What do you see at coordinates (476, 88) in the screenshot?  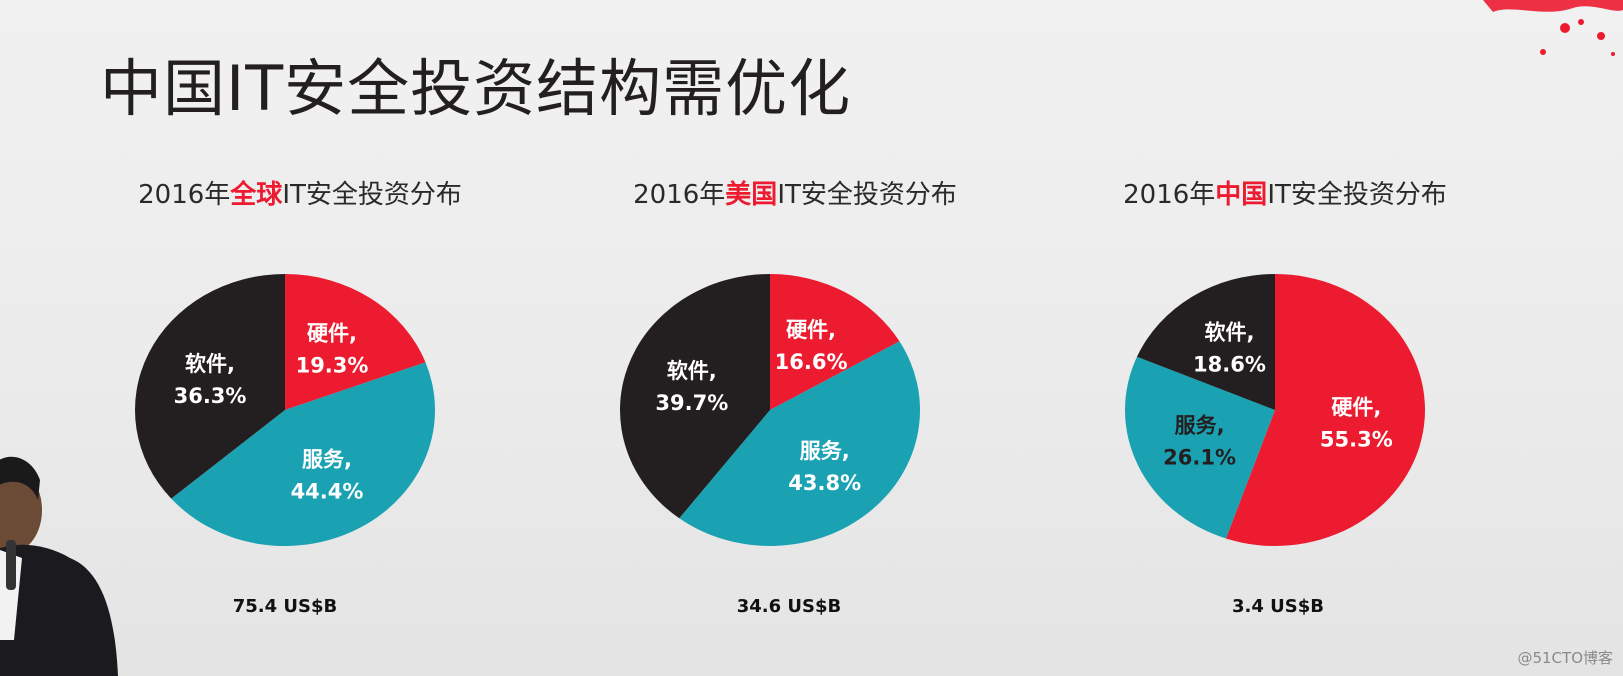 I see `slide-title: 中国IT安全投资结构需优化` at bounding box center [476, 88].